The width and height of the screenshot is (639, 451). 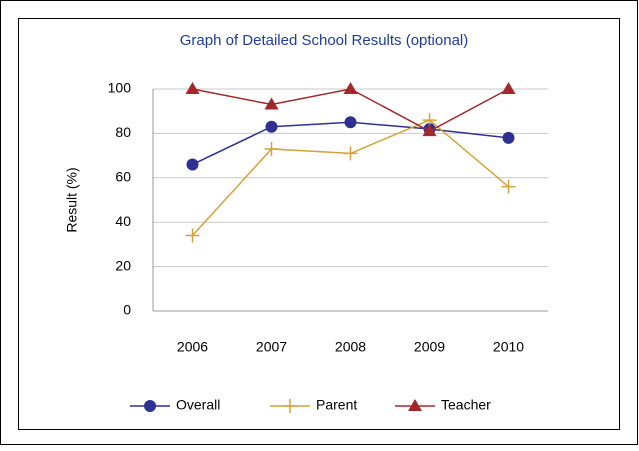 What do you see at coordinates (336, 405) in the screenshot?
I see `legend-label: Parent` at bounding box center [336, 405].